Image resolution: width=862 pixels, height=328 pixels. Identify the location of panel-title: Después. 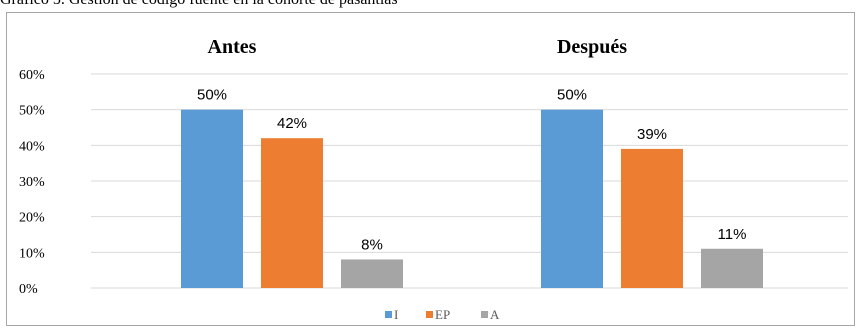
(592, 47).